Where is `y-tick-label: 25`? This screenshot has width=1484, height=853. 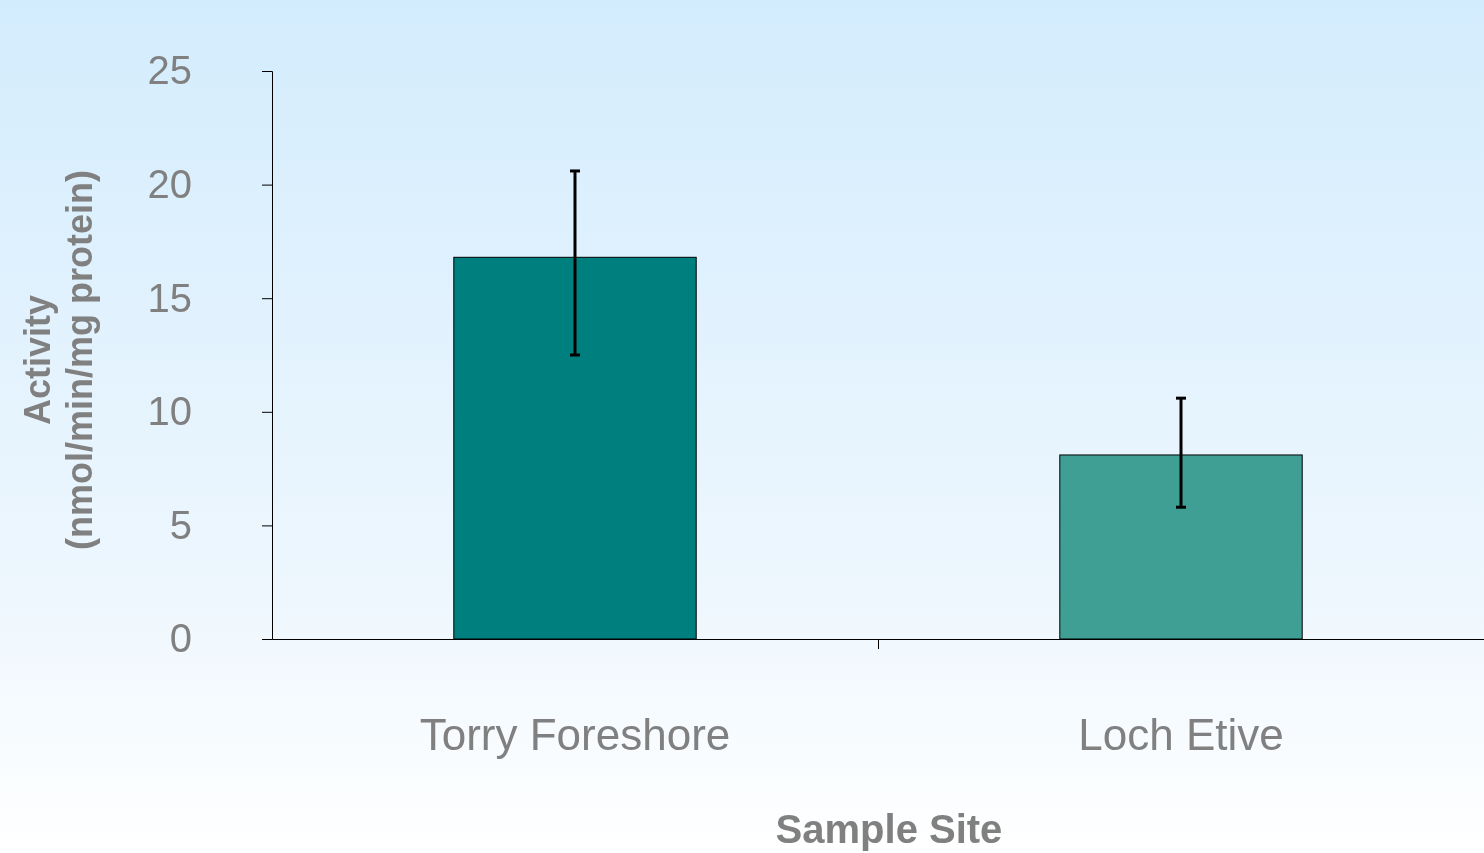
y-tick-label: 25 is located at coordinates (169, 70).